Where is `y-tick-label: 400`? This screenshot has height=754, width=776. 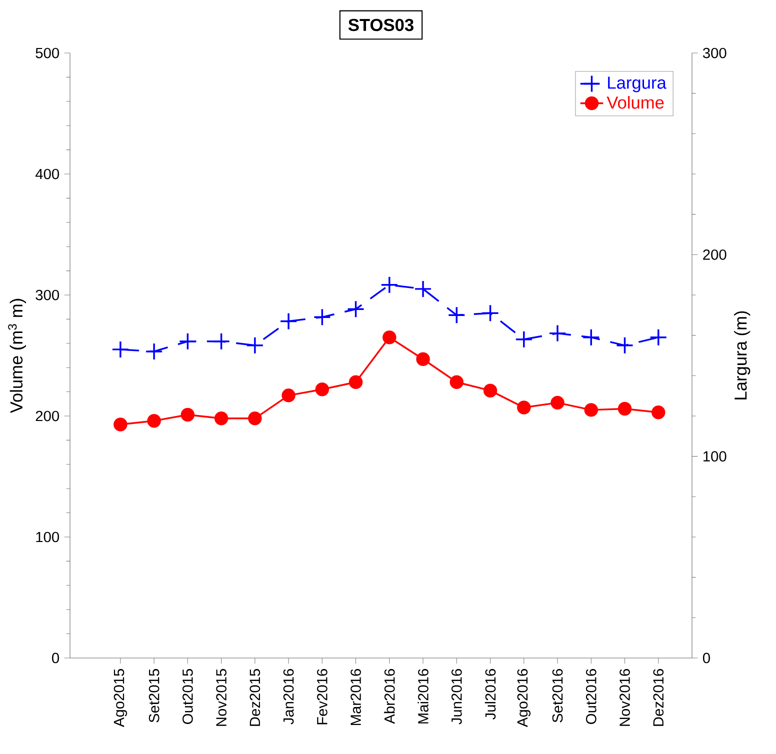 y-tick-label: 400 is located at coordinates (47, 174).